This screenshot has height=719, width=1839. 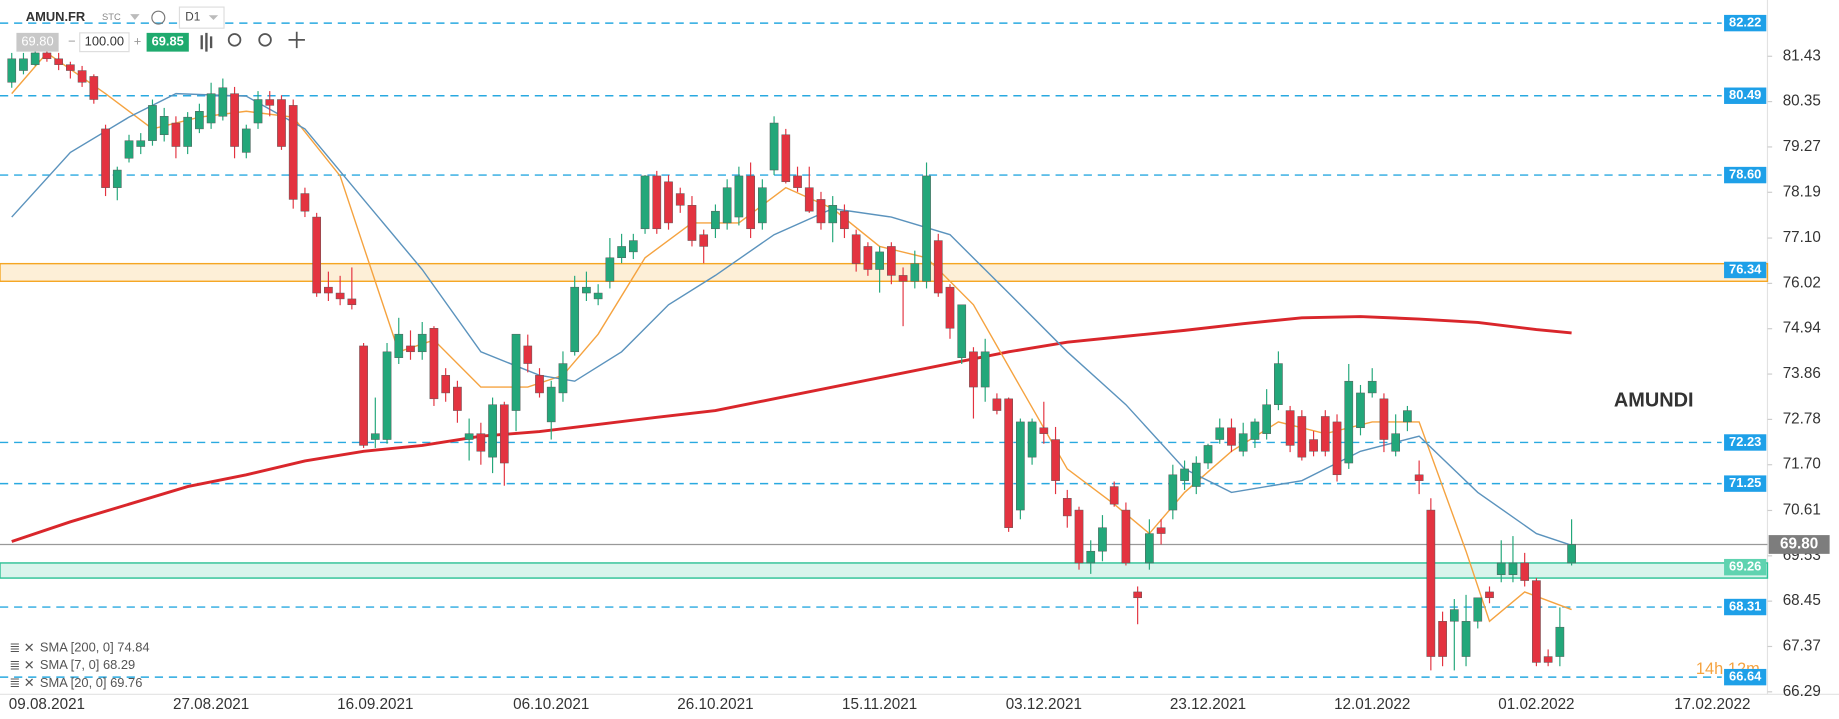 I want to click on x-tick-label: 27.08.2021, so click(x=211, y=704).